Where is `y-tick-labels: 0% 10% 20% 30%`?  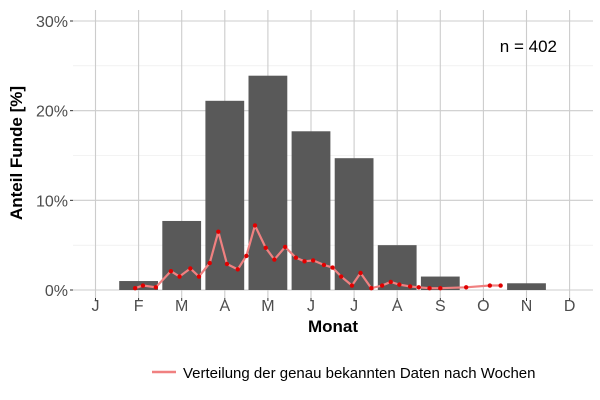 y-tick-labels: 0% 10% 20% 30% is located at coordinates (54, 157).